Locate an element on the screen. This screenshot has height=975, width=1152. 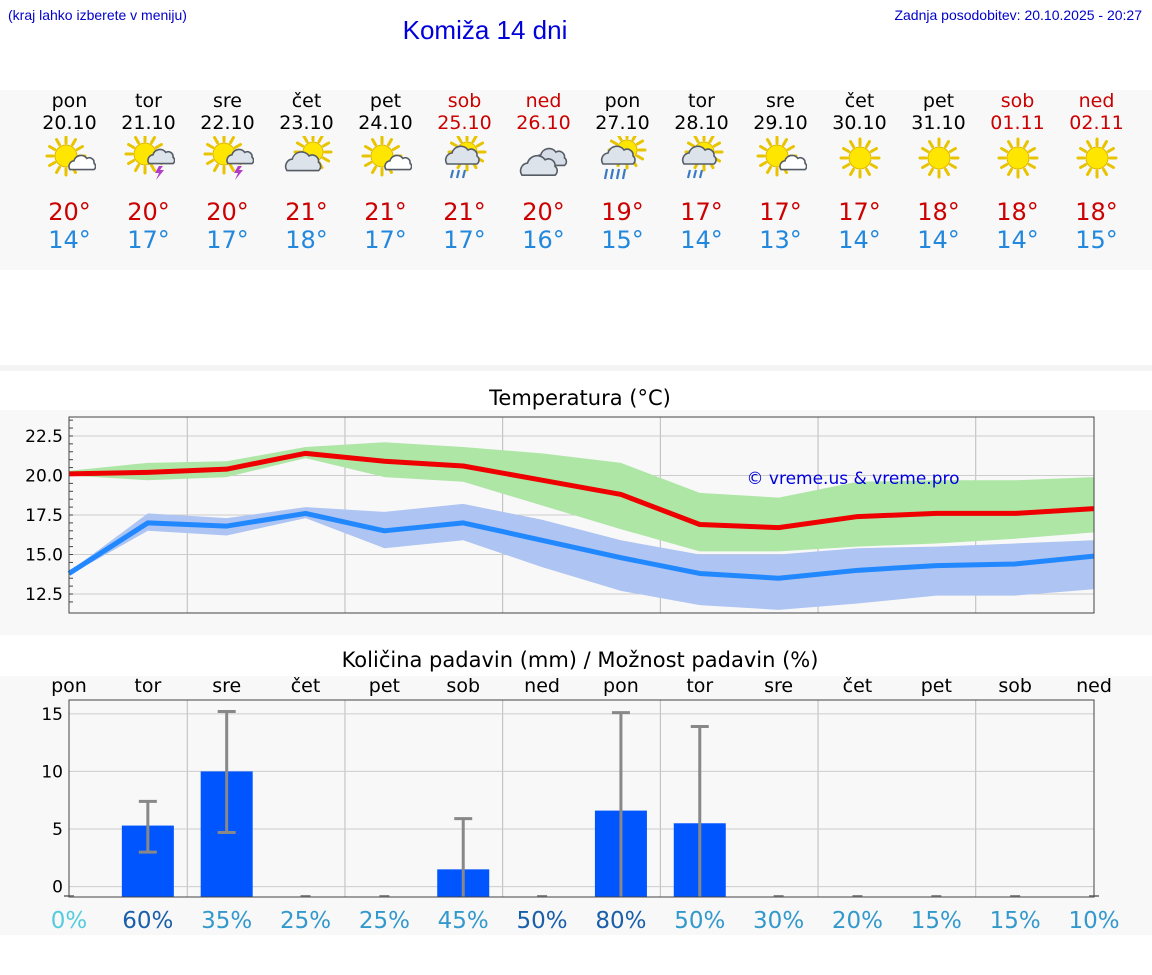
day-name: ned is located at coordinates (1096, 101).